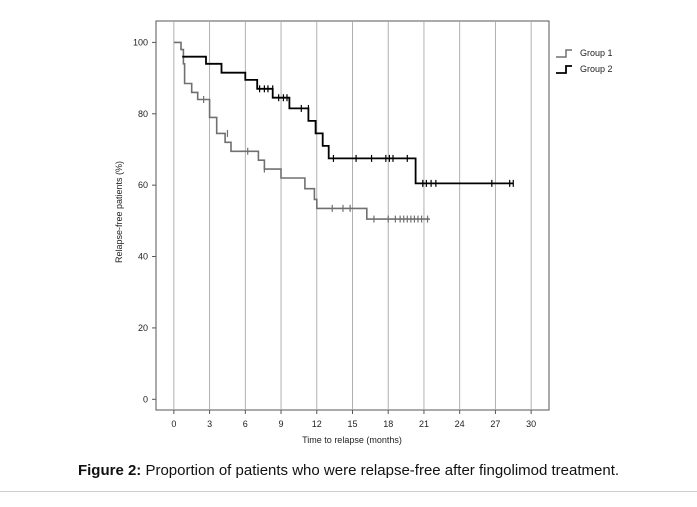 Image resolution: width=697 pixels, height=507 pixels. What do you see at coordinates (495, 424) in the screenshot?
I see `x-tick-label: 27` at bounding box center [495, 424].